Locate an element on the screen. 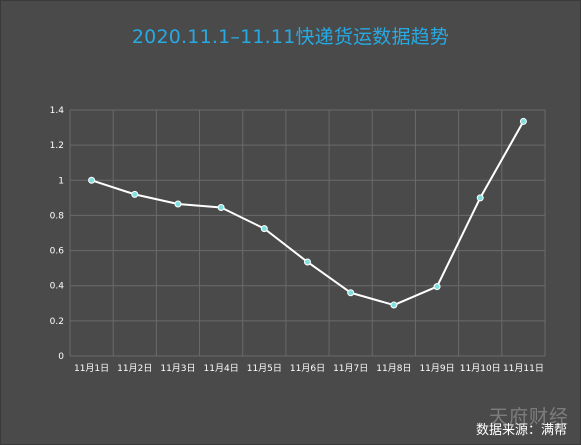 The width and height of the screenshot is (581, 445). x-tick-label: 11月5日 is located at coordinates (264, 368).